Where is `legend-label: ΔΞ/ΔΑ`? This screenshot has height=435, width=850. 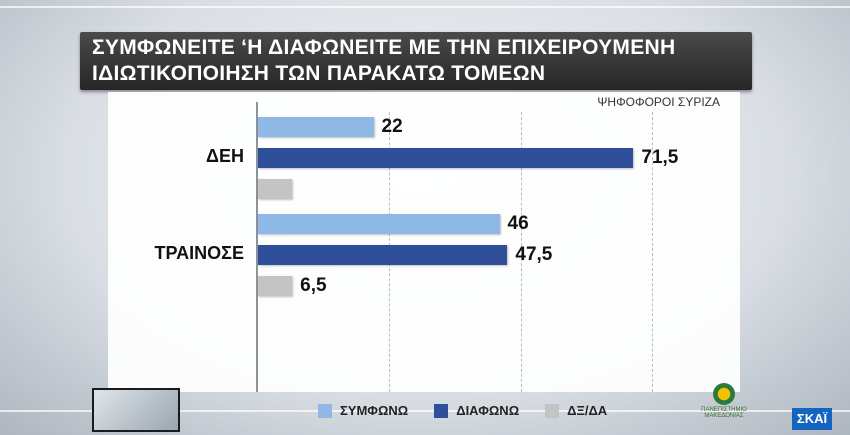 legend-label: ΔΞ/ΔΑ is located at coordinates (587, 410).